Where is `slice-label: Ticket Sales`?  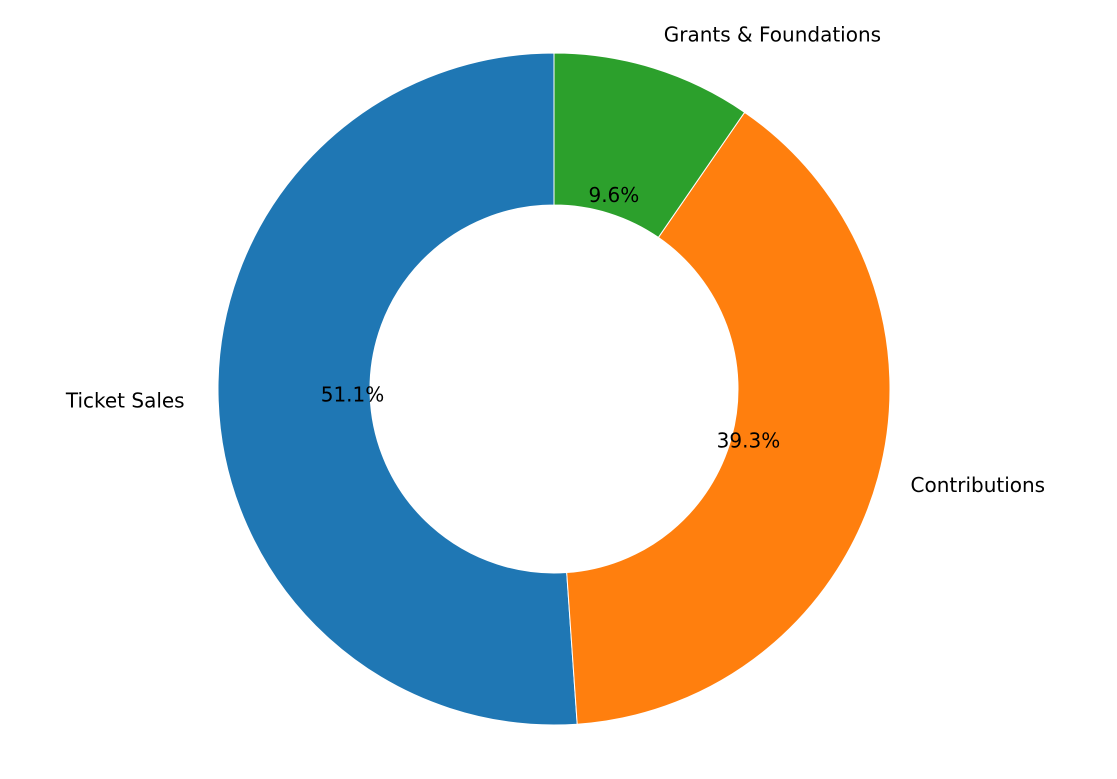
slice-label: Ticket Sales is located at coordinates (125, 400).